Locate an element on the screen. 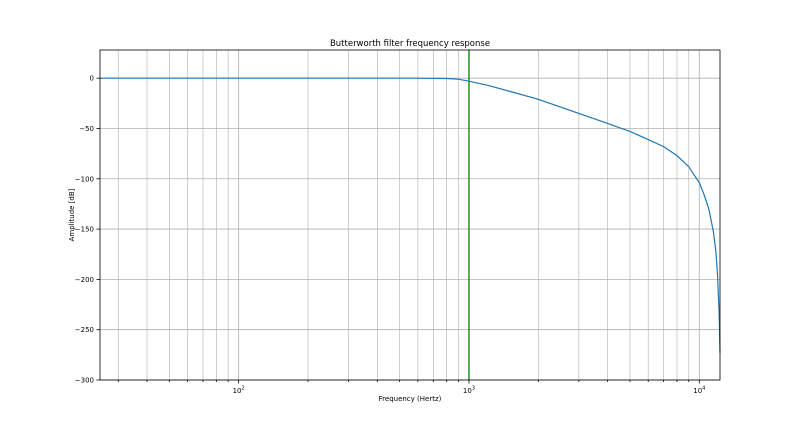 Image resolution: width=800 pixels, height=427 pixels. chart-title: Butterworth filter frequency response is located at coordinates (410, 44).